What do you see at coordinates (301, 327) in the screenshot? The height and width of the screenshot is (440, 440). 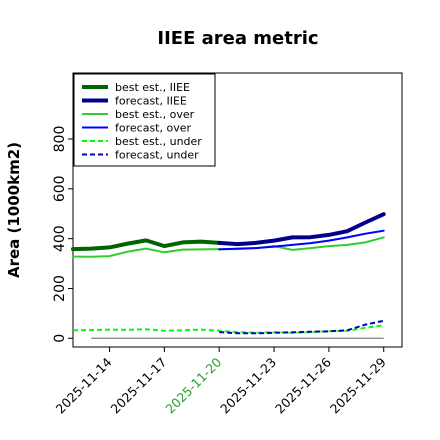 I see `series-line-forecast-under` at bounding box center [301, 327].